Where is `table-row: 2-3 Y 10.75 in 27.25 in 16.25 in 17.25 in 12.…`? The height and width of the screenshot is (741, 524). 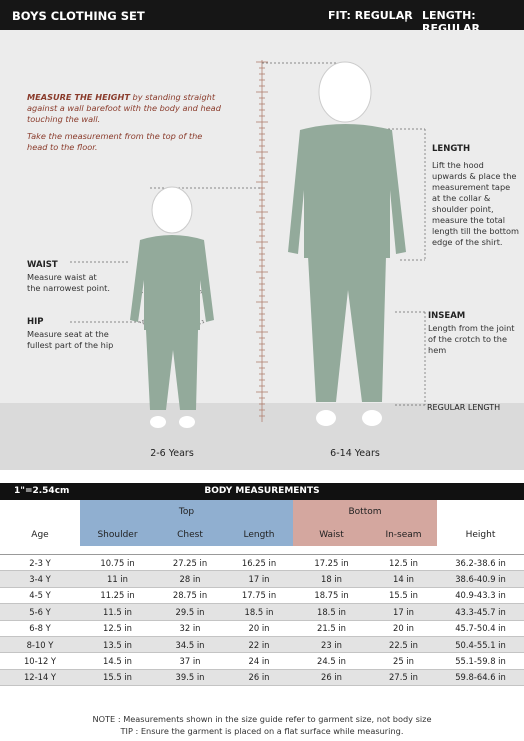 table-row: 2-3 Y 10.75 in 27.25 in 16.25 in 17.25 in 12.… is located at coordinates (262, 563).